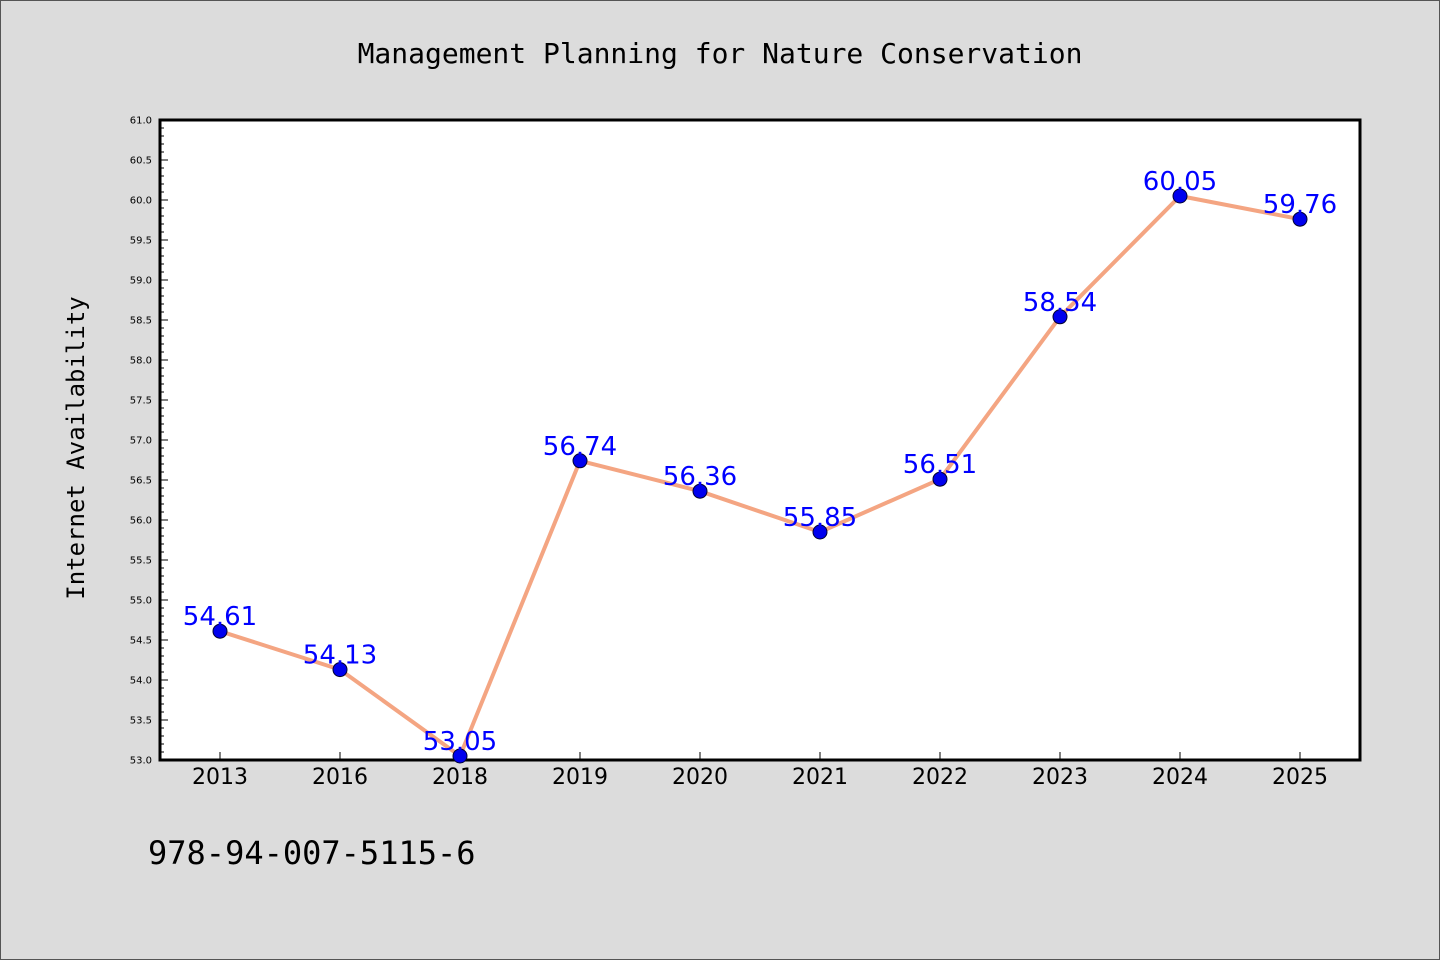  I want to click on data-label: 60.05, so click(1180, 182).